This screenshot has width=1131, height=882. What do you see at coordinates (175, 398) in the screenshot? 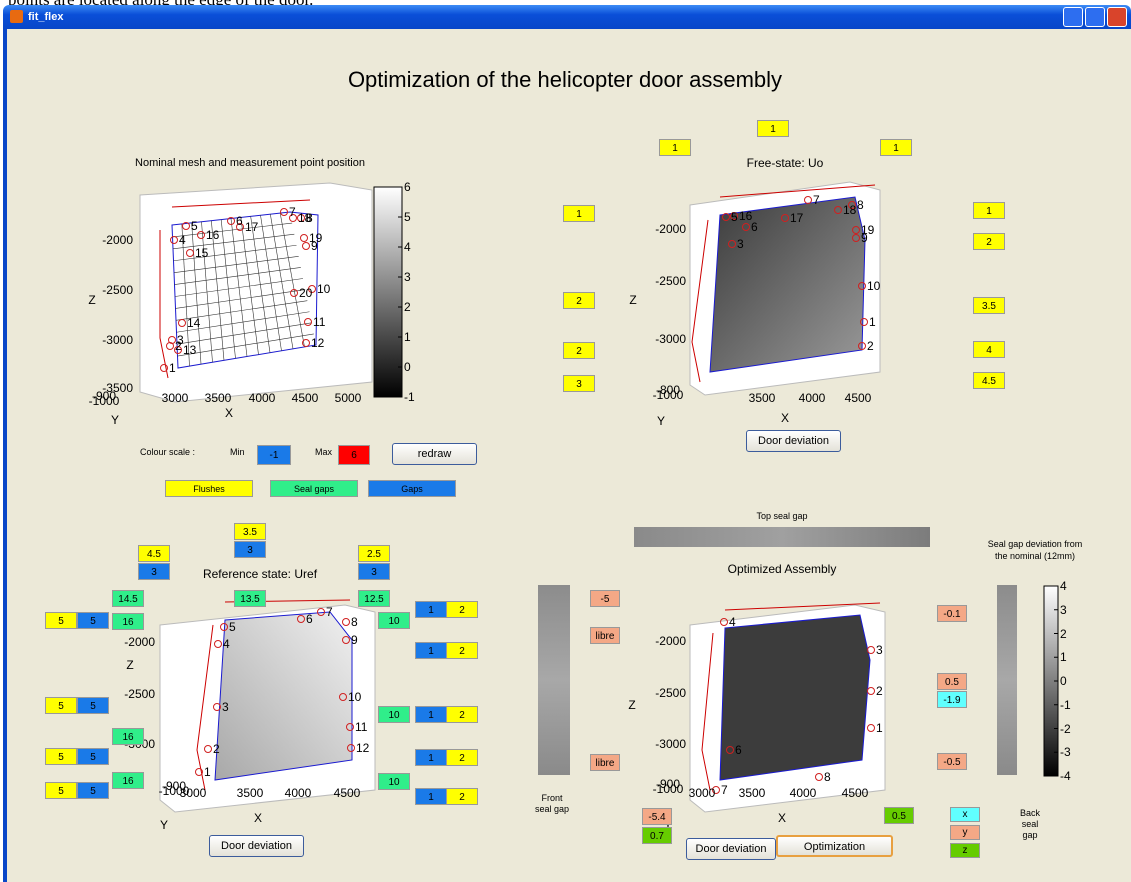
I see `x-tick-label: 3000` at bounding box center [175, 398].